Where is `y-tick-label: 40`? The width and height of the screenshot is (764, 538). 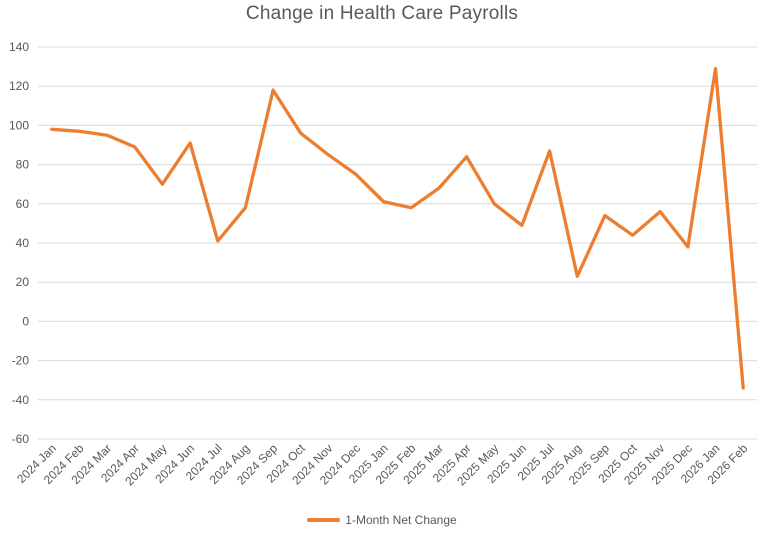
y-tick-label: 40 is located at coordinates (23, 243).